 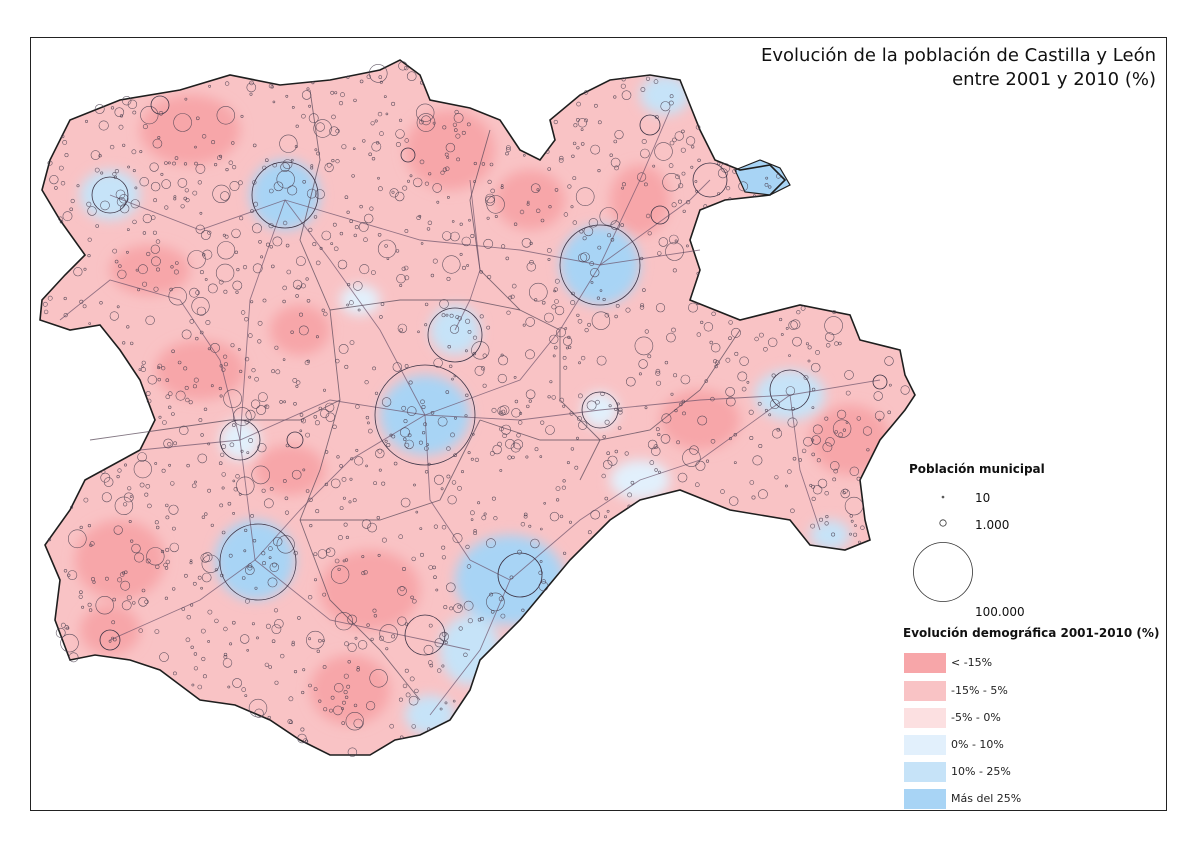 I want to click on size-legend-label-100000: 100.000, so click(x=1000, y=612).